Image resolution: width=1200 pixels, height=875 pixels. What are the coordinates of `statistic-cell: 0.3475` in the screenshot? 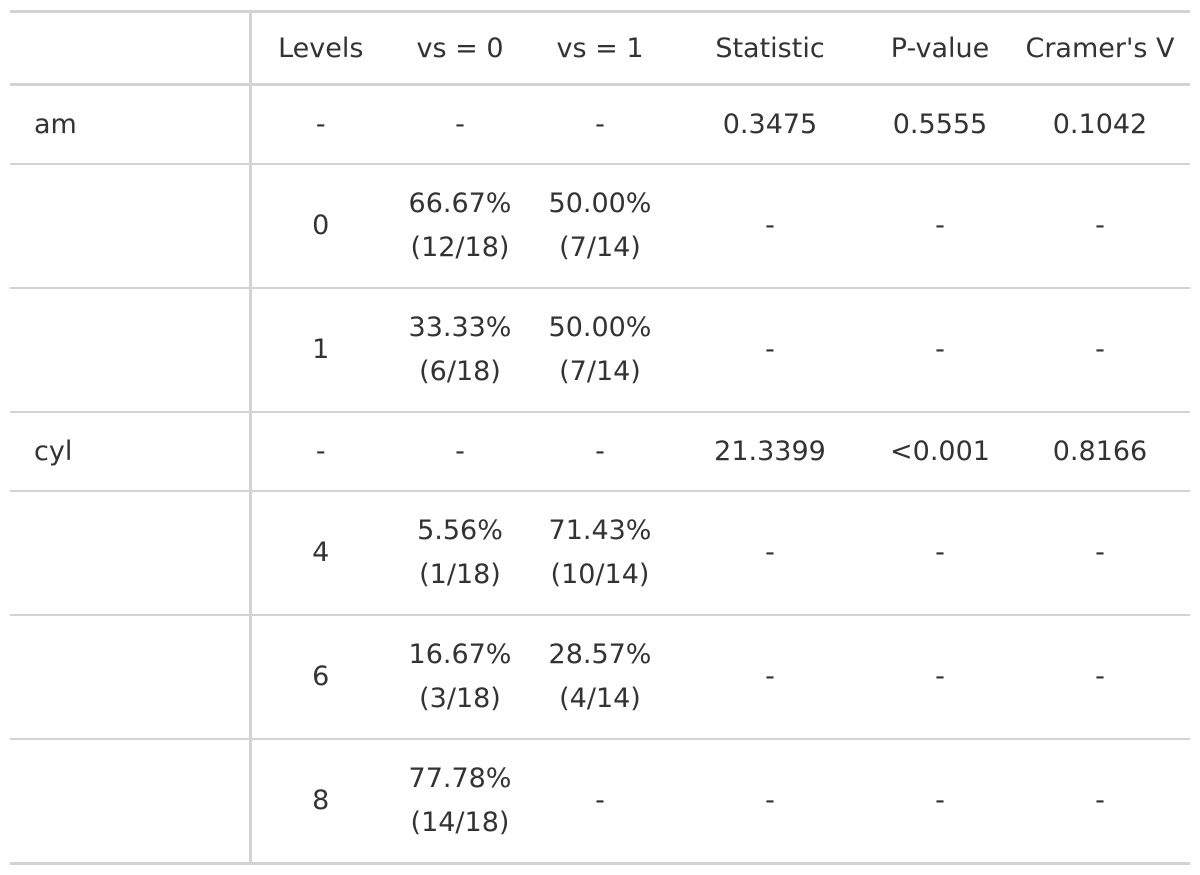 It's located at (770, 124).